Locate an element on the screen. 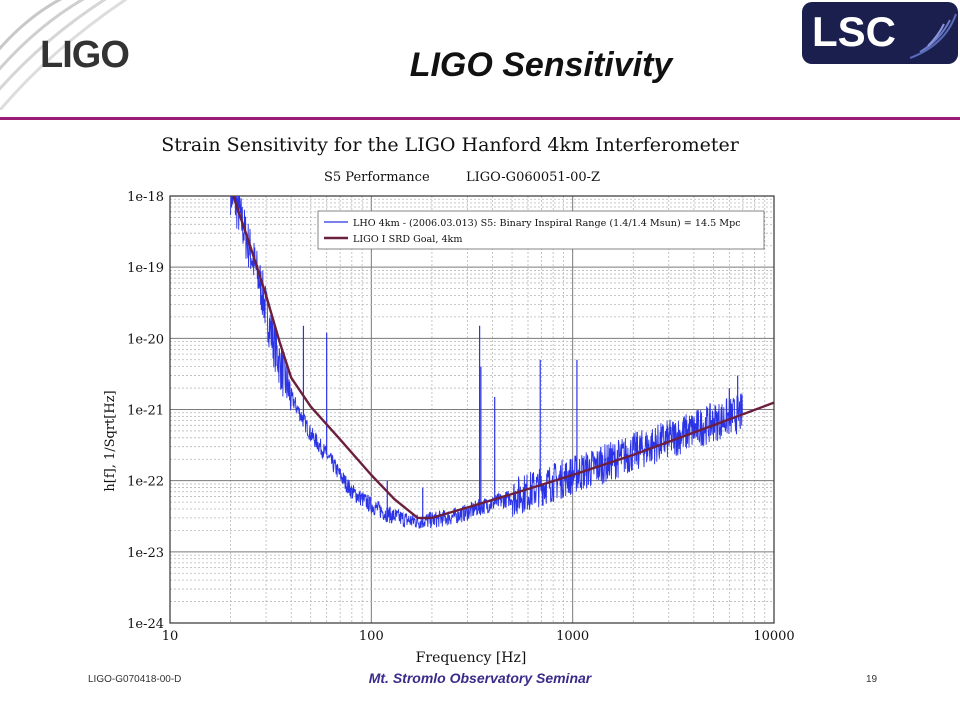 This screenshot has height=720, width=960. legend-box is located at coordinates (541, 230).